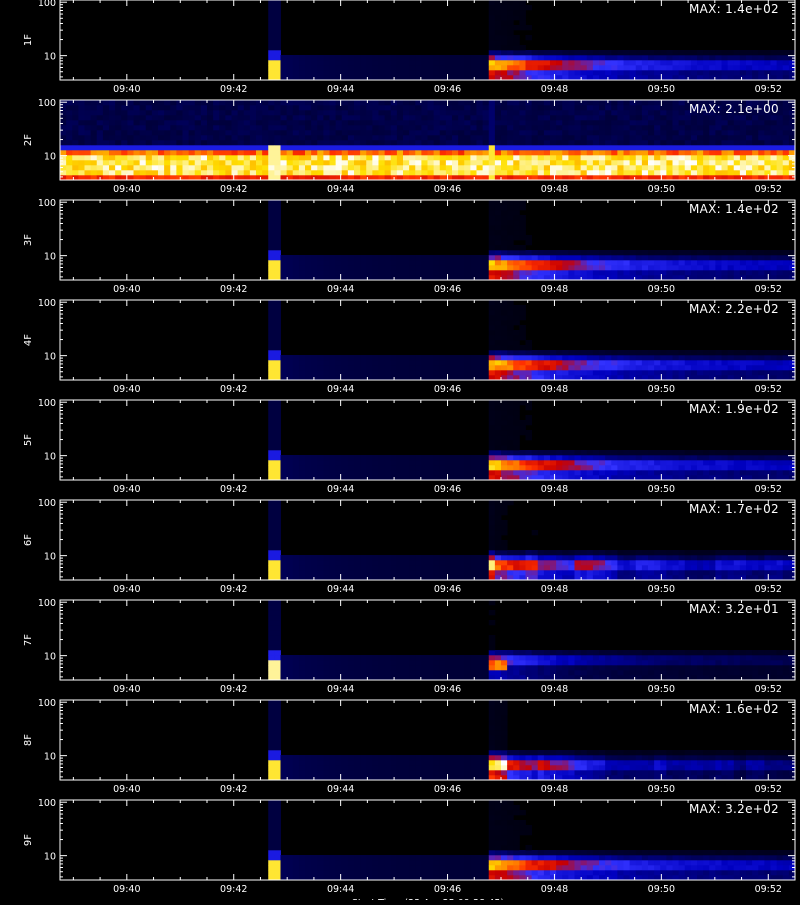 This screenshot has height=905, width=800. I want to click on x-tick-label: 09:46, so click(447, 589).